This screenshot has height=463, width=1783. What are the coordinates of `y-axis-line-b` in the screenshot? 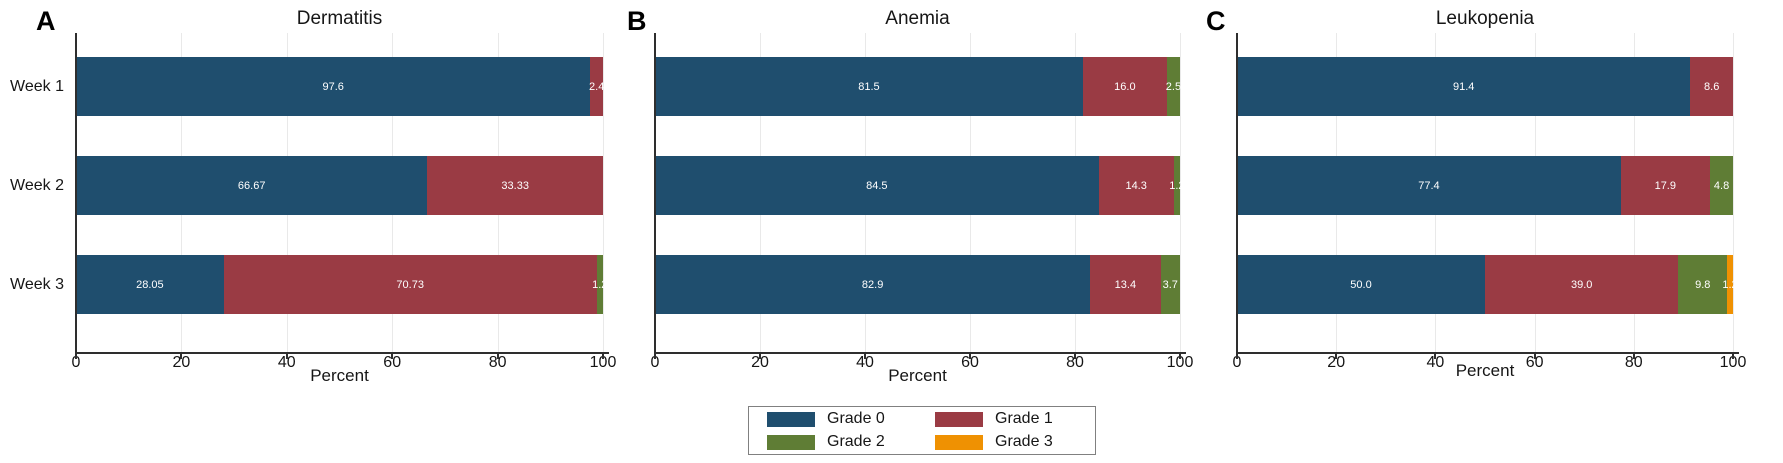 It's located at (655, 192).